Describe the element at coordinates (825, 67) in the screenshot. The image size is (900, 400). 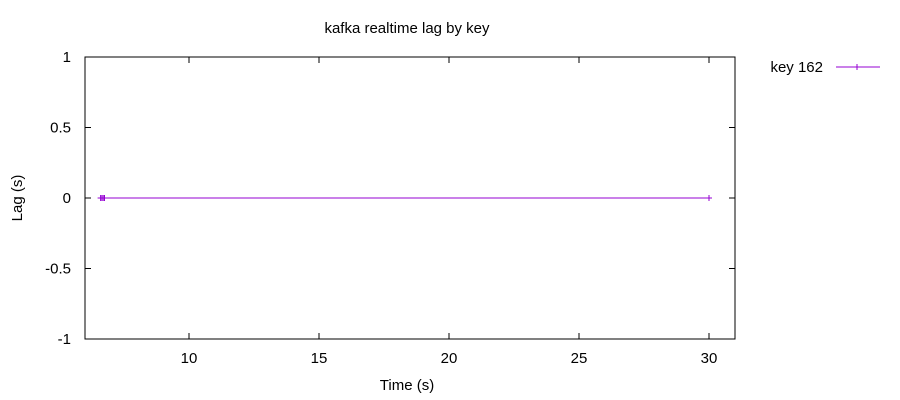
I see `legend: key 162` at that location.